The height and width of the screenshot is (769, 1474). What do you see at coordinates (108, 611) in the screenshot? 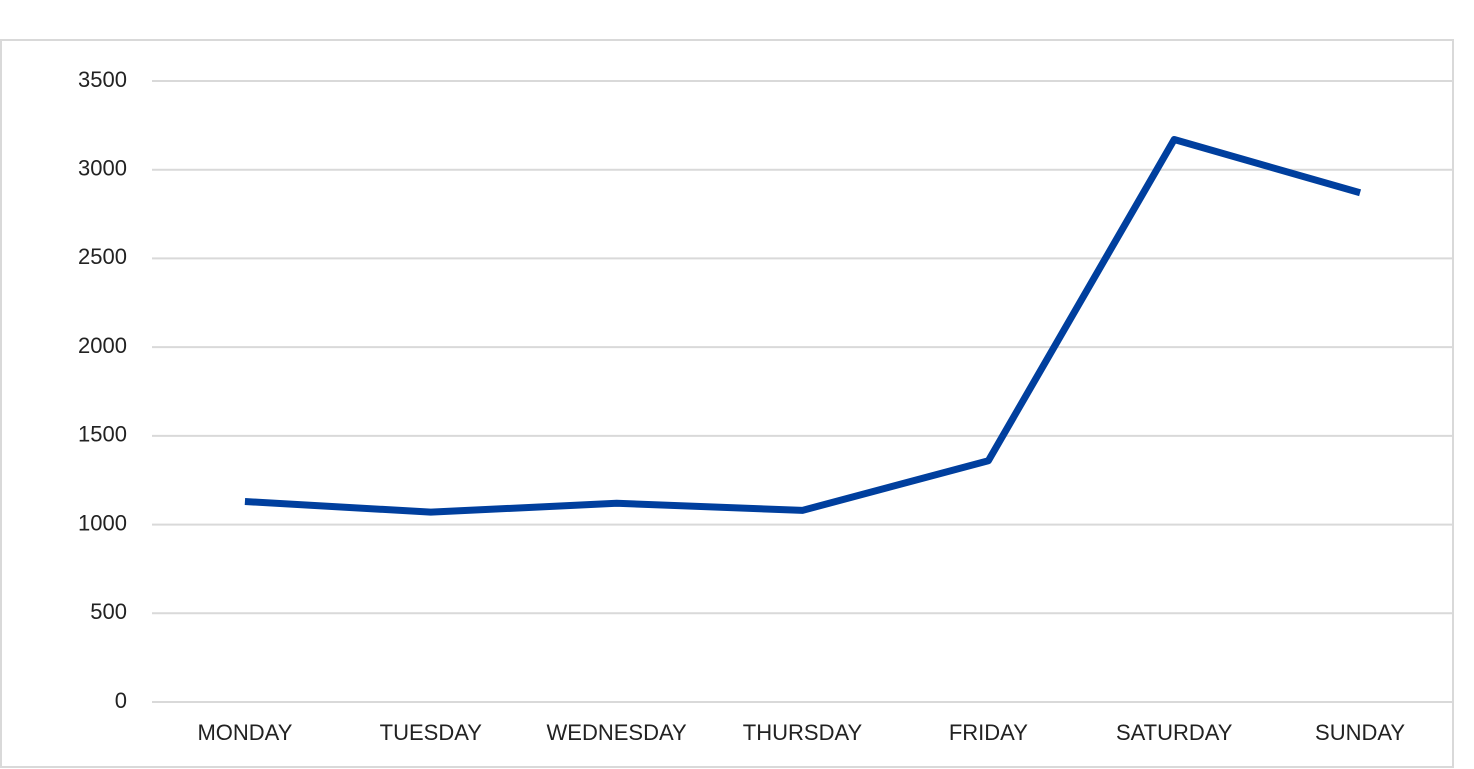
I see `y-tick-label: 500` at bounding box center [108, 611].